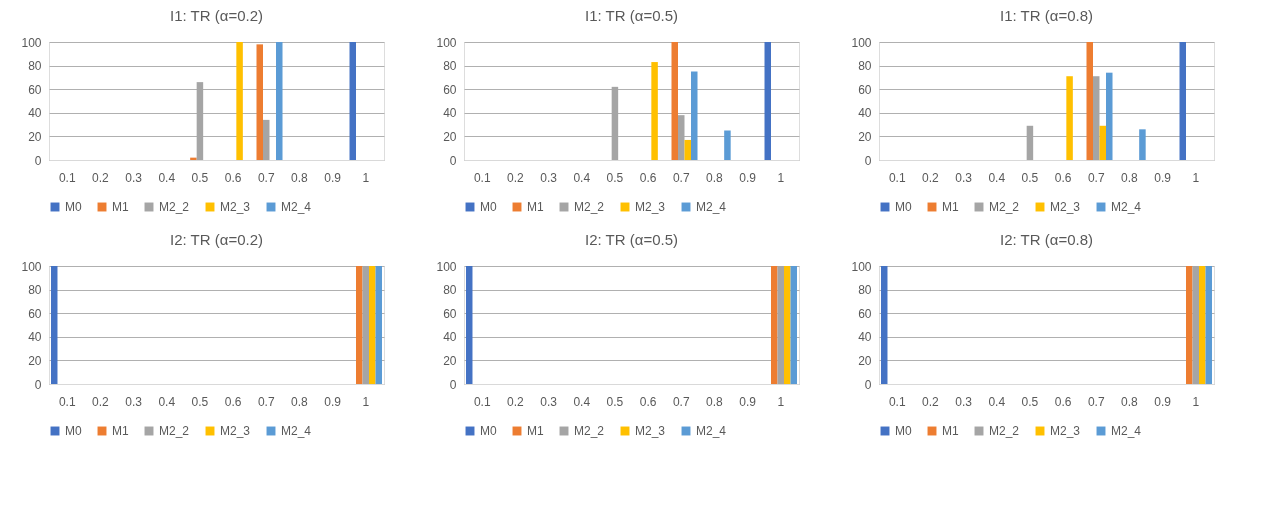 The width and height of the screenshot is (1287, 531). I want to click on chart-title: I2: TR (α=0.5), so click(631, 239).